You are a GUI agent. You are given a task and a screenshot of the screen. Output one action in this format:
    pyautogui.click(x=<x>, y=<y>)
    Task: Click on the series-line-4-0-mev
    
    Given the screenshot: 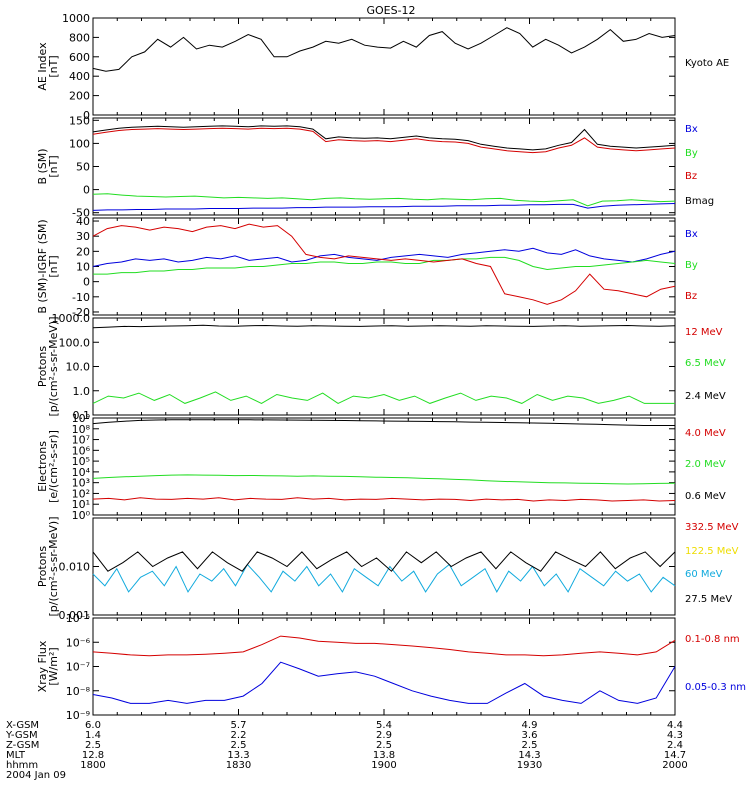 What is the action you would take?
    pyautogui.click(x=384, y=499)
    